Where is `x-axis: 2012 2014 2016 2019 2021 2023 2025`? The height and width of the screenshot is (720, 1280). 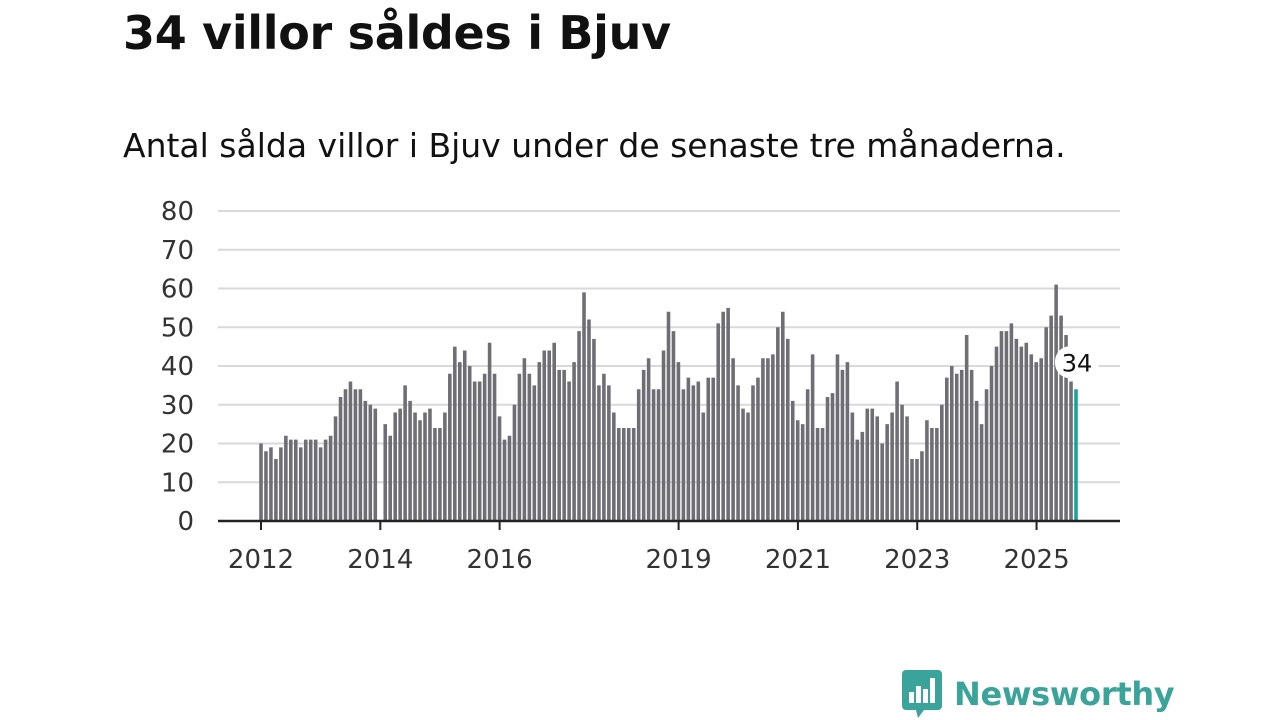 x-axis: 2012 2014 2016 2019 2021 2023 2025 is located at coordinates (669, 547).